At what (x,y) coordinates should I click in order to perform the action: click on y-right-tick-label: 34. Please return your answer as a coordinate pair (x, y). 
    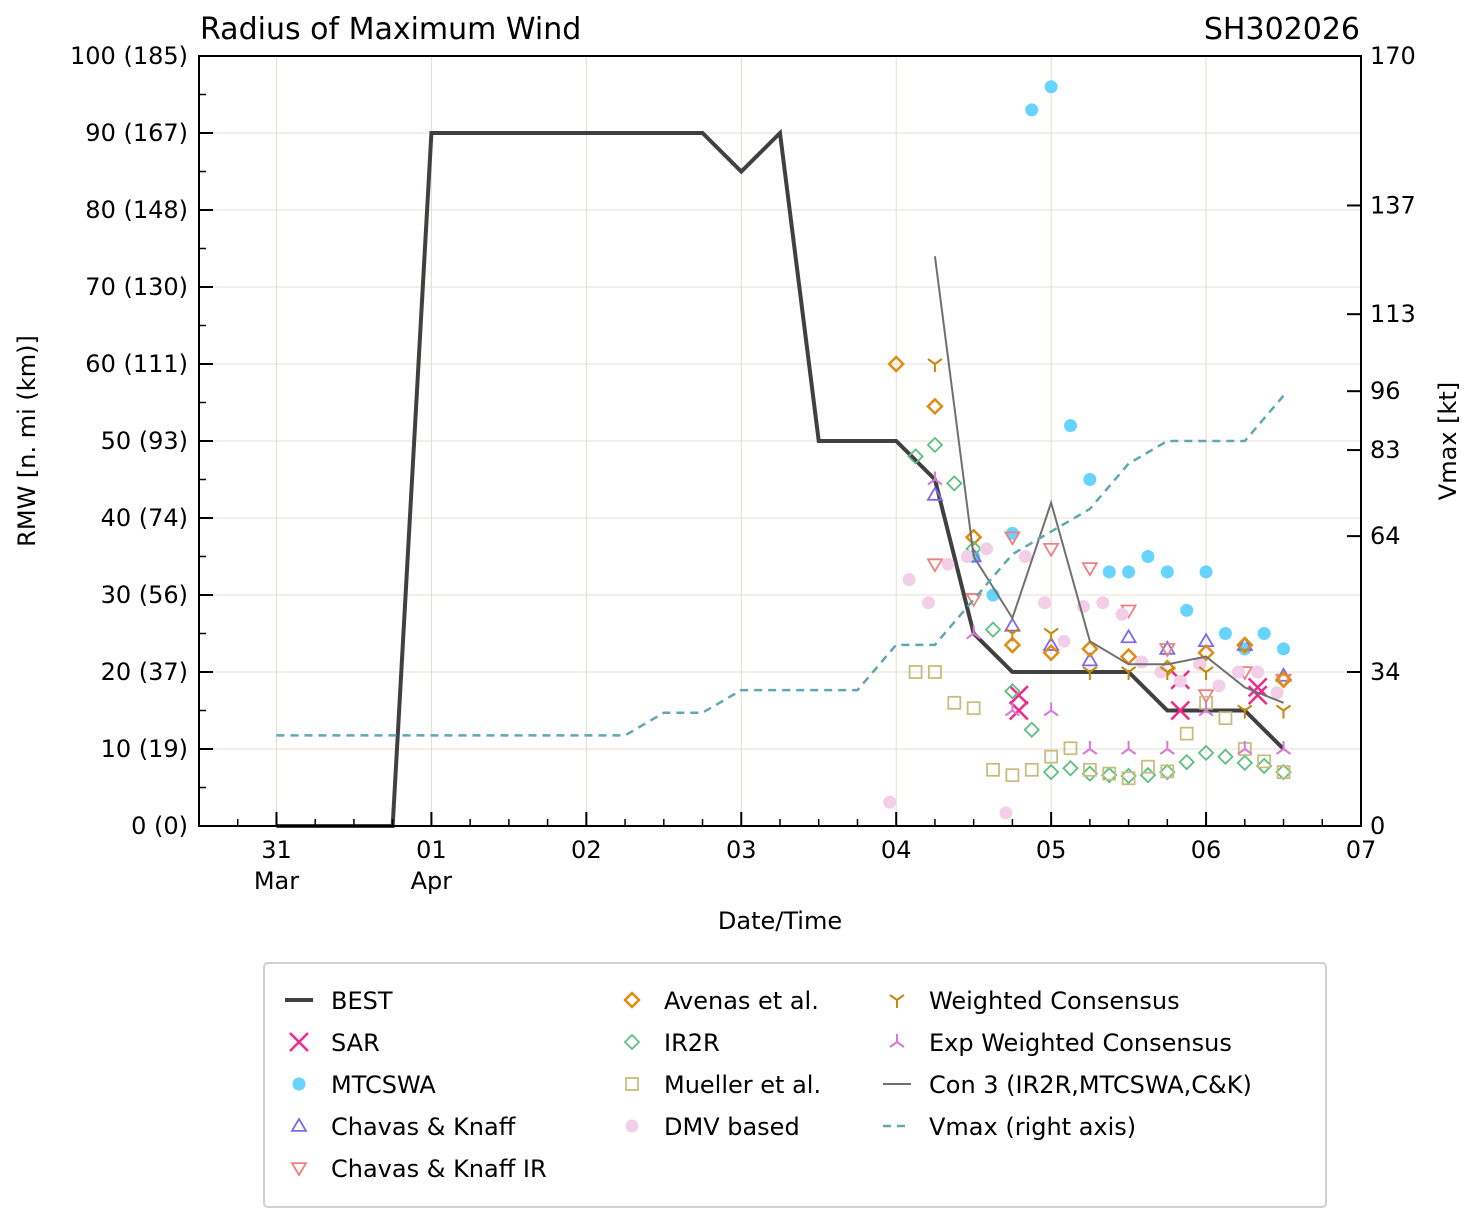
    Looking at the image, I should click on (1385, 672).